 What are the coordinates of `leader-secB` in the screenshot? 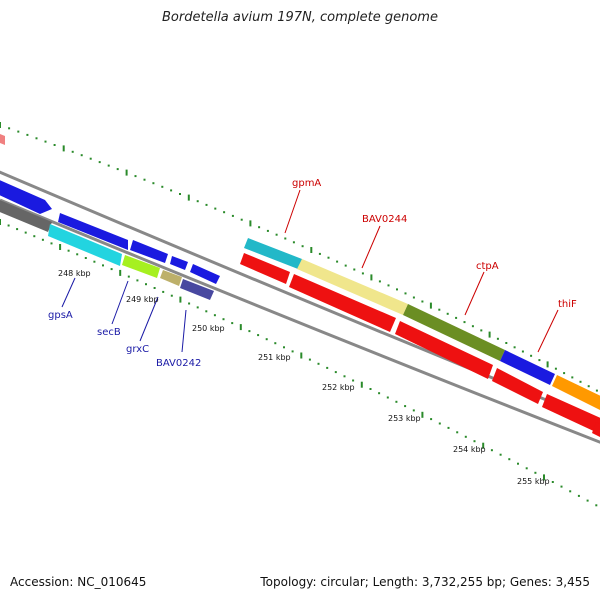 It's located at (120, 302).